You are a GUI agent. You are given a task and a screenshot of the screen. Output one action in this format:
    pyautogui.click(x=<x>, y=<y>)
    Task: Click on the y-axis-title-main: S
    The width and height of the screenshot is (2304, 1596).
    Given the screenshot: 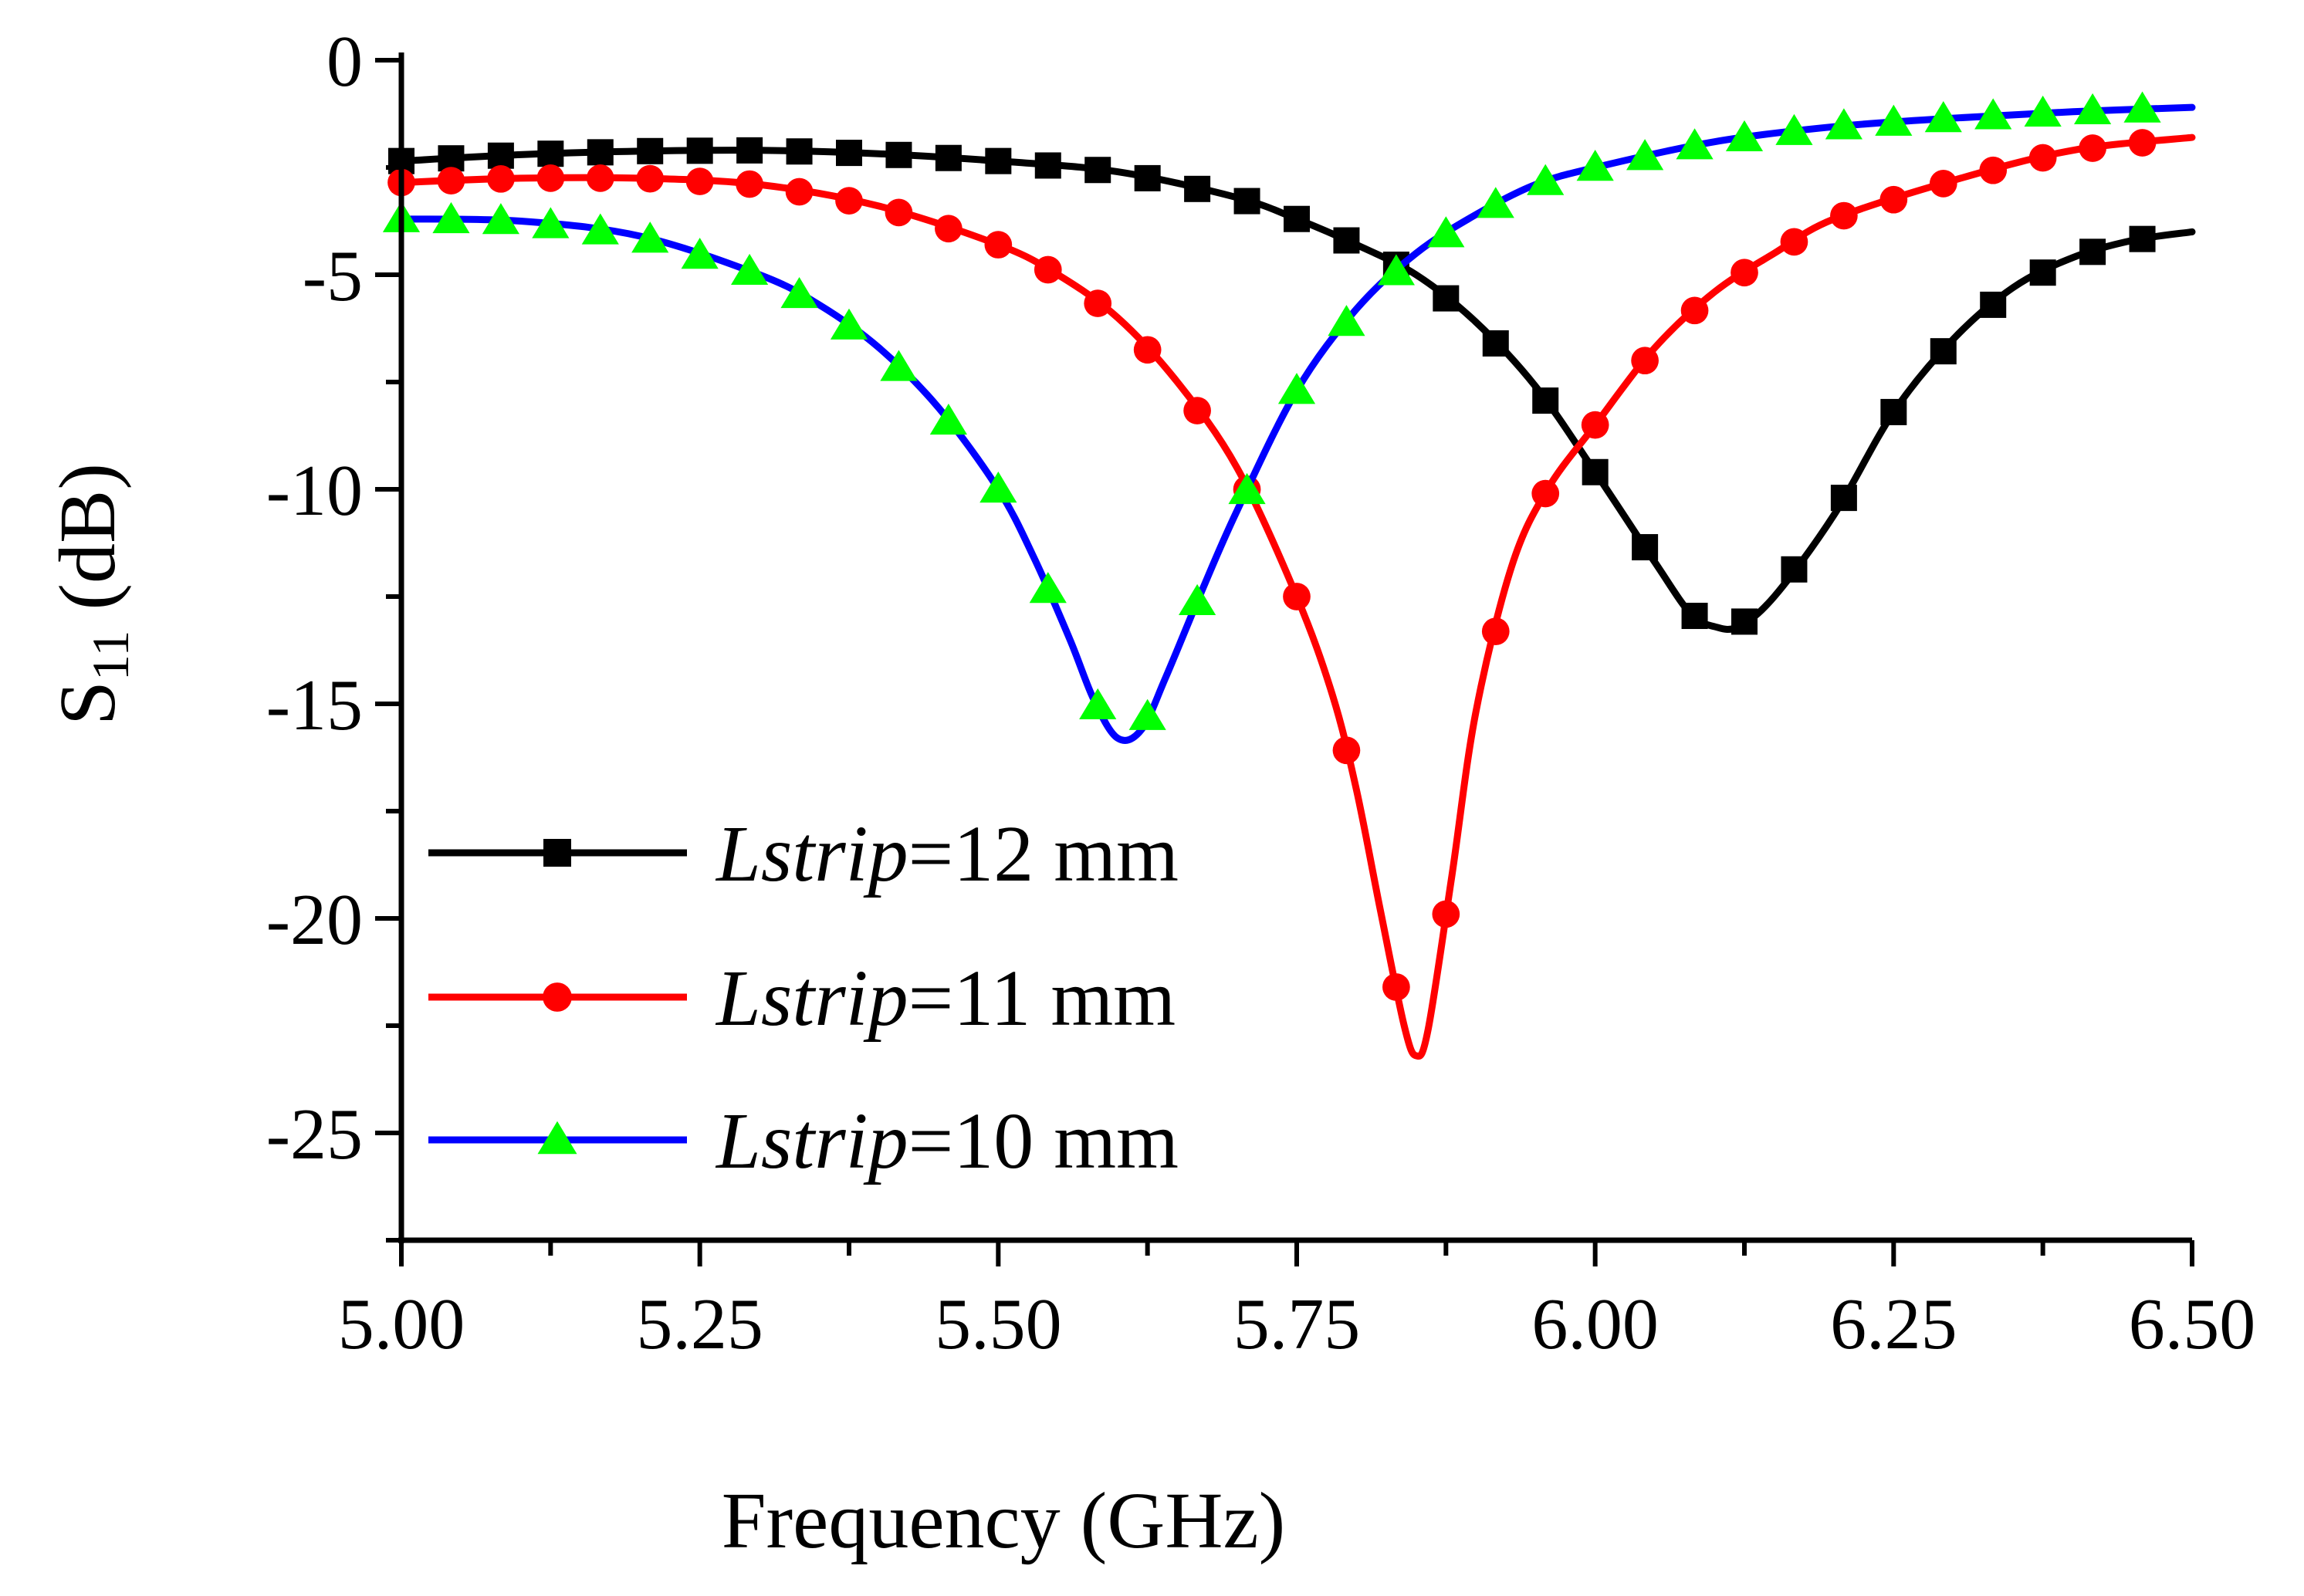 What is the action you would take?
    pyautogui.click(x=87, y=703)
    